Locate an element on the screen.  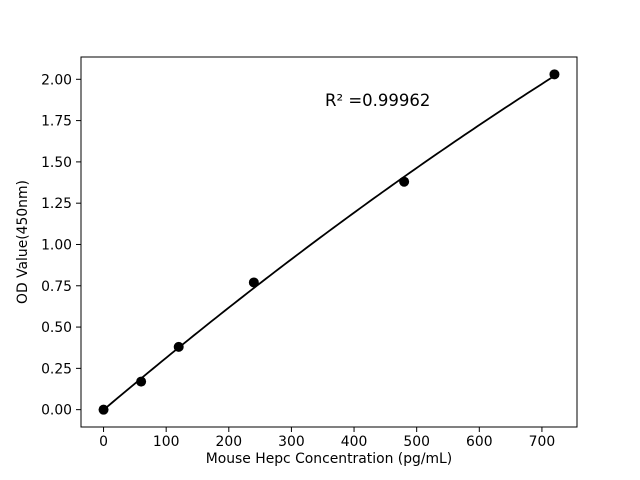
x-tick-label: 100 is located at coordinates (166, 442).